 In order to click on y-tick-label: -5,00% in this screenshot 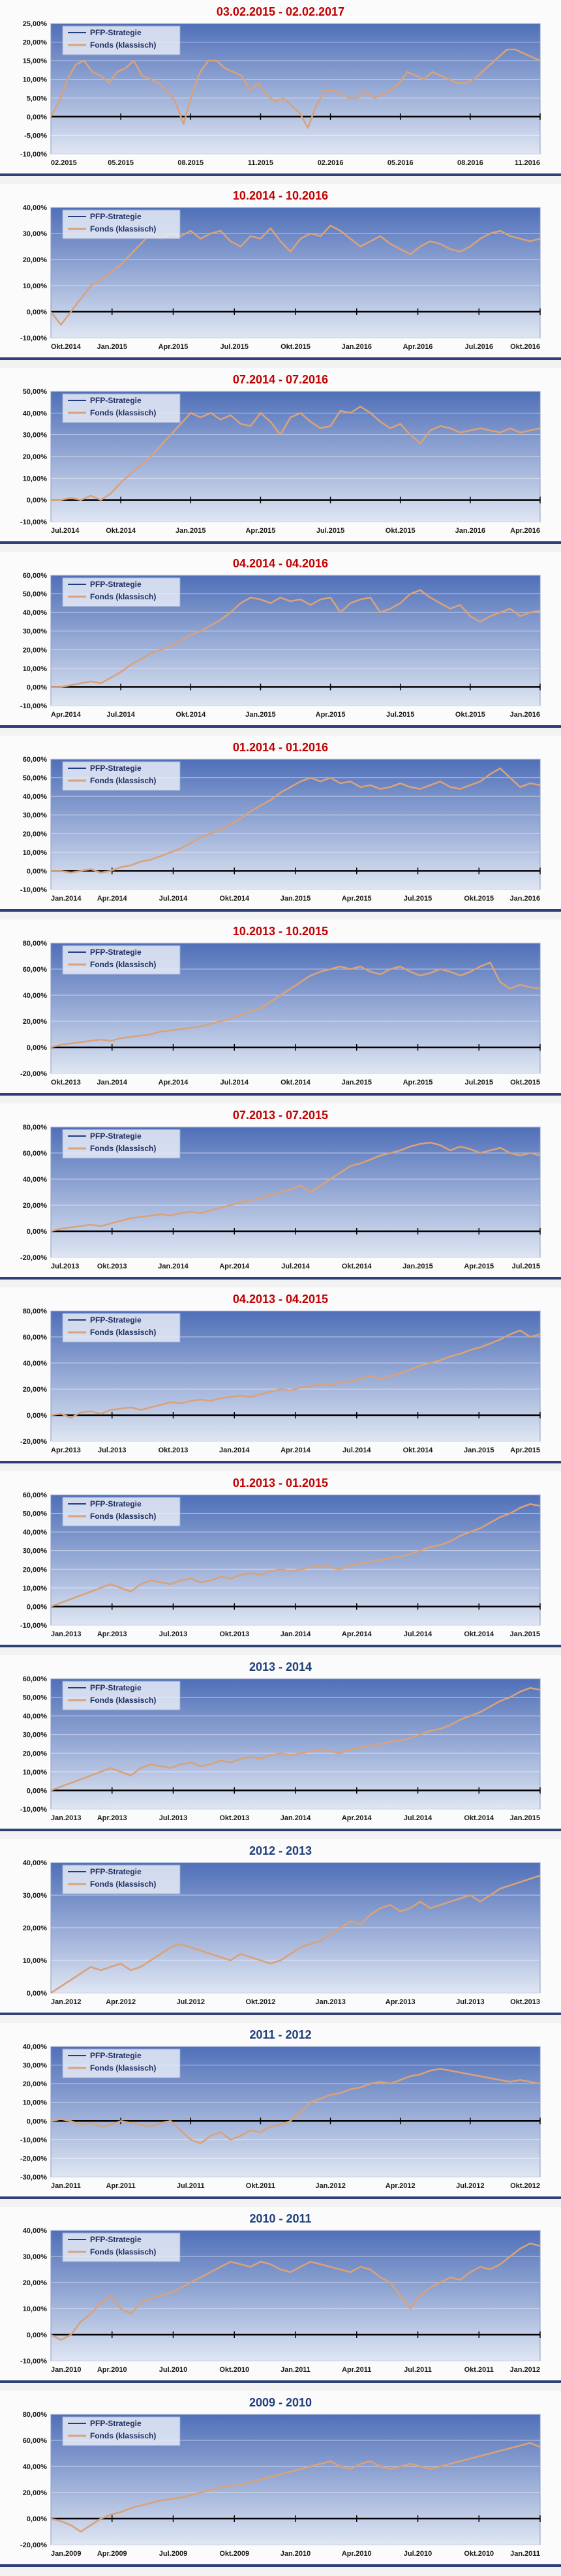, I will do `click(35, 136)`.